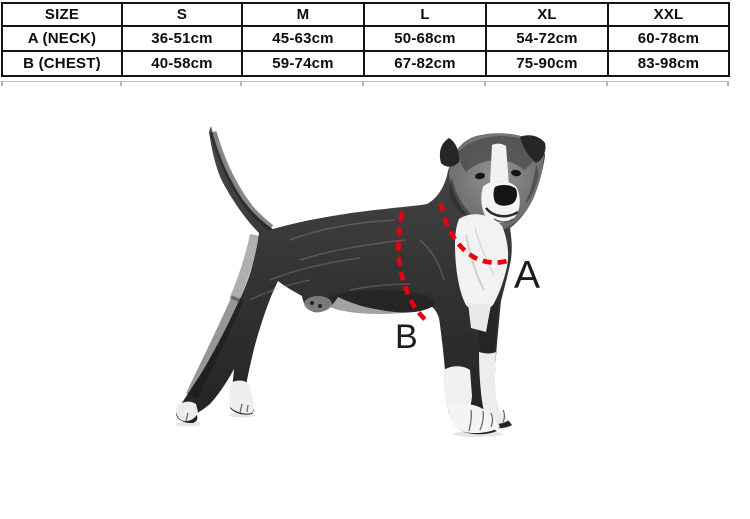 Image resolution: width=750 pixels, height=519 pixels. I want to click on neck-label: A, so click(527, 275).